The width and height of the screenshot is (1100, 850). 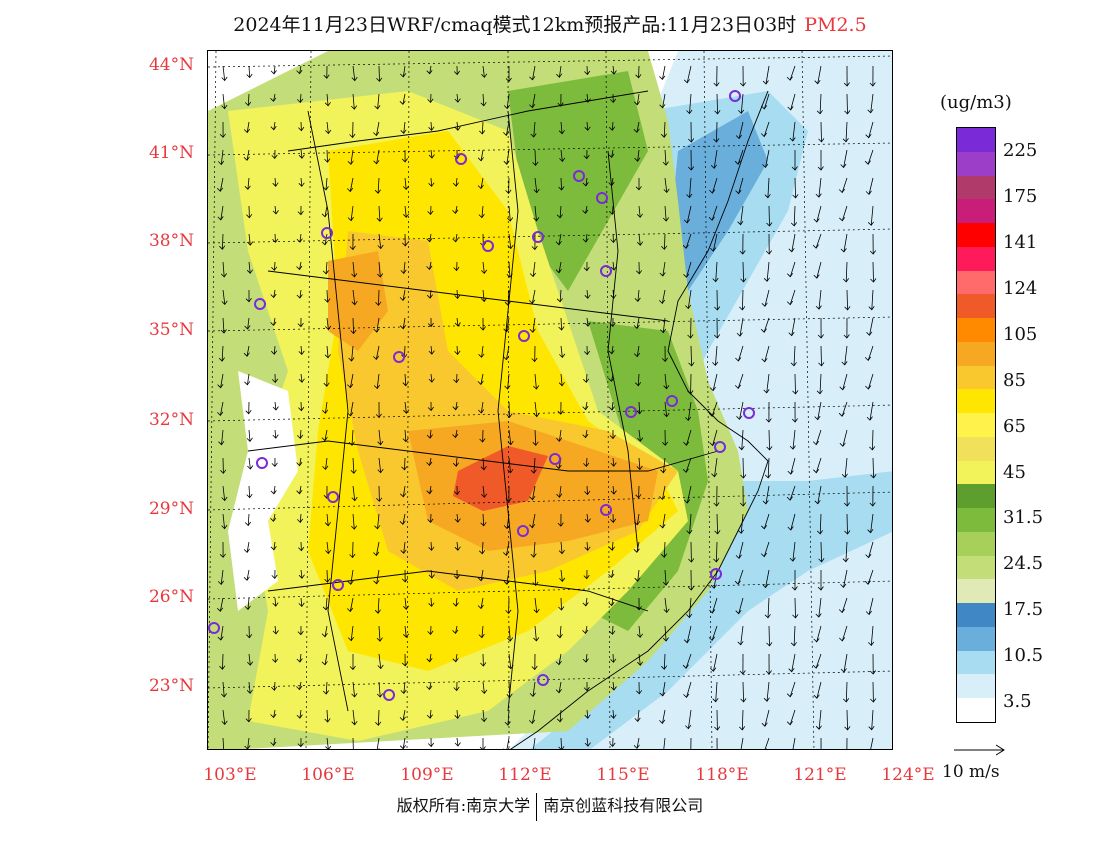 What do you see at coordinates (458, 591) in the screenshot?
I see `border-south` at bounding box center [458, 591].